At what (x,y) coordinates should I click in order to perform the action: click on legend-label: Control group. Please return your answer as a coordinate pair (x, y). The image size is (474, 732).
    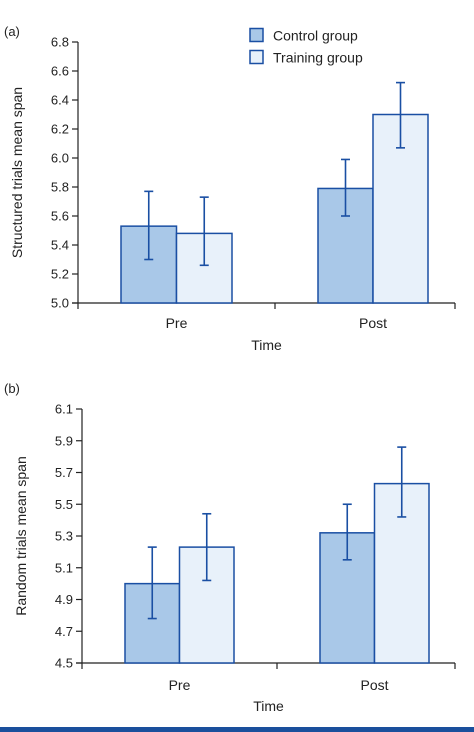
    Looking at the image, I should click on (315, 36).